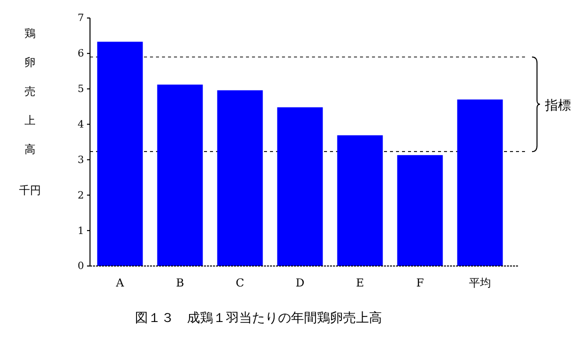 The height and width of the screenshot is (346, 583). What do you see at coordinates (180, 283) in the screenshot?
I see `x-tick-label: B` at bounding box center [180, 283].